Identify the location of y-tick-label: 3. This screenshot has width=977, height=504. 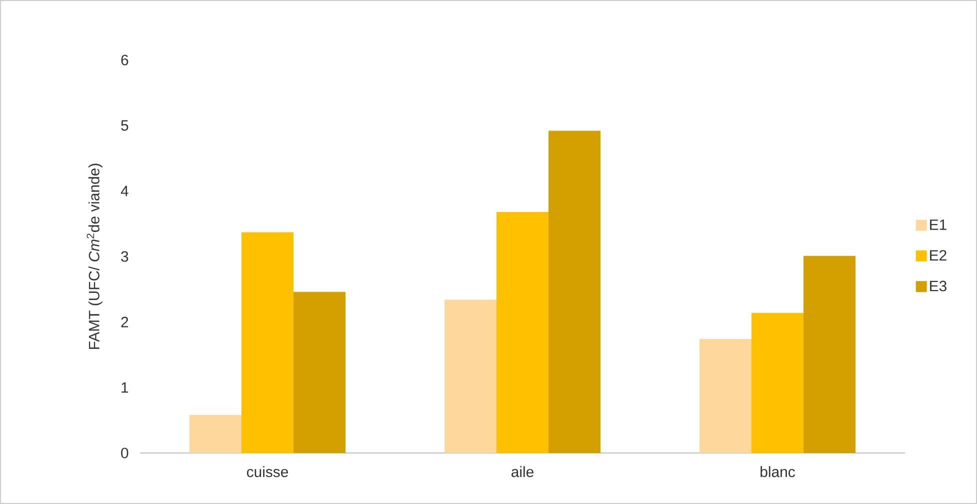
(124, 256).